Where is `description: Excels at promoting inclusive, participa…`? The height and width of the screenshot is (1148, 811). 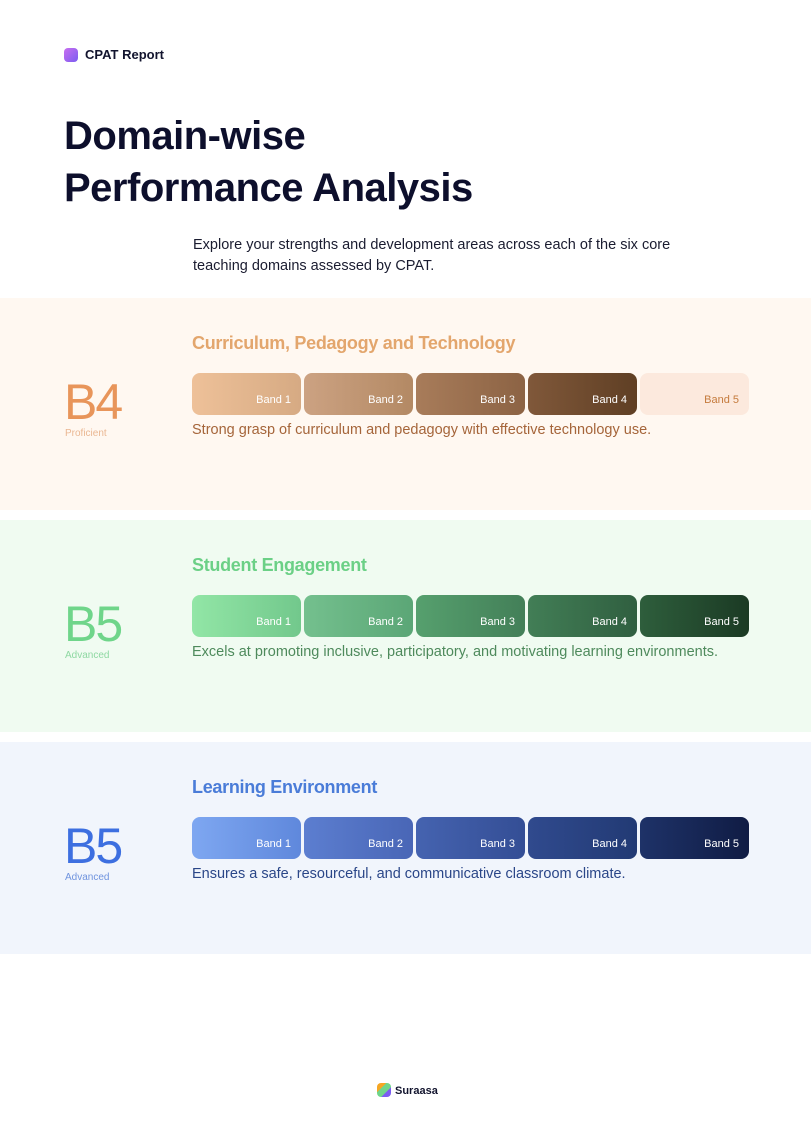 description: Excels at promoting inclusive, participa… is located at coordinates (455, 652).